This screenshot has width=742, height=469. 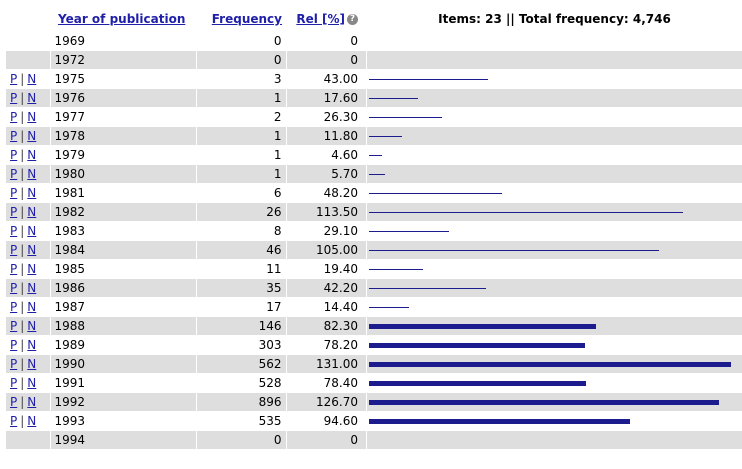 I want to click on row-rel: 105.00, so click(x=326, y=250).